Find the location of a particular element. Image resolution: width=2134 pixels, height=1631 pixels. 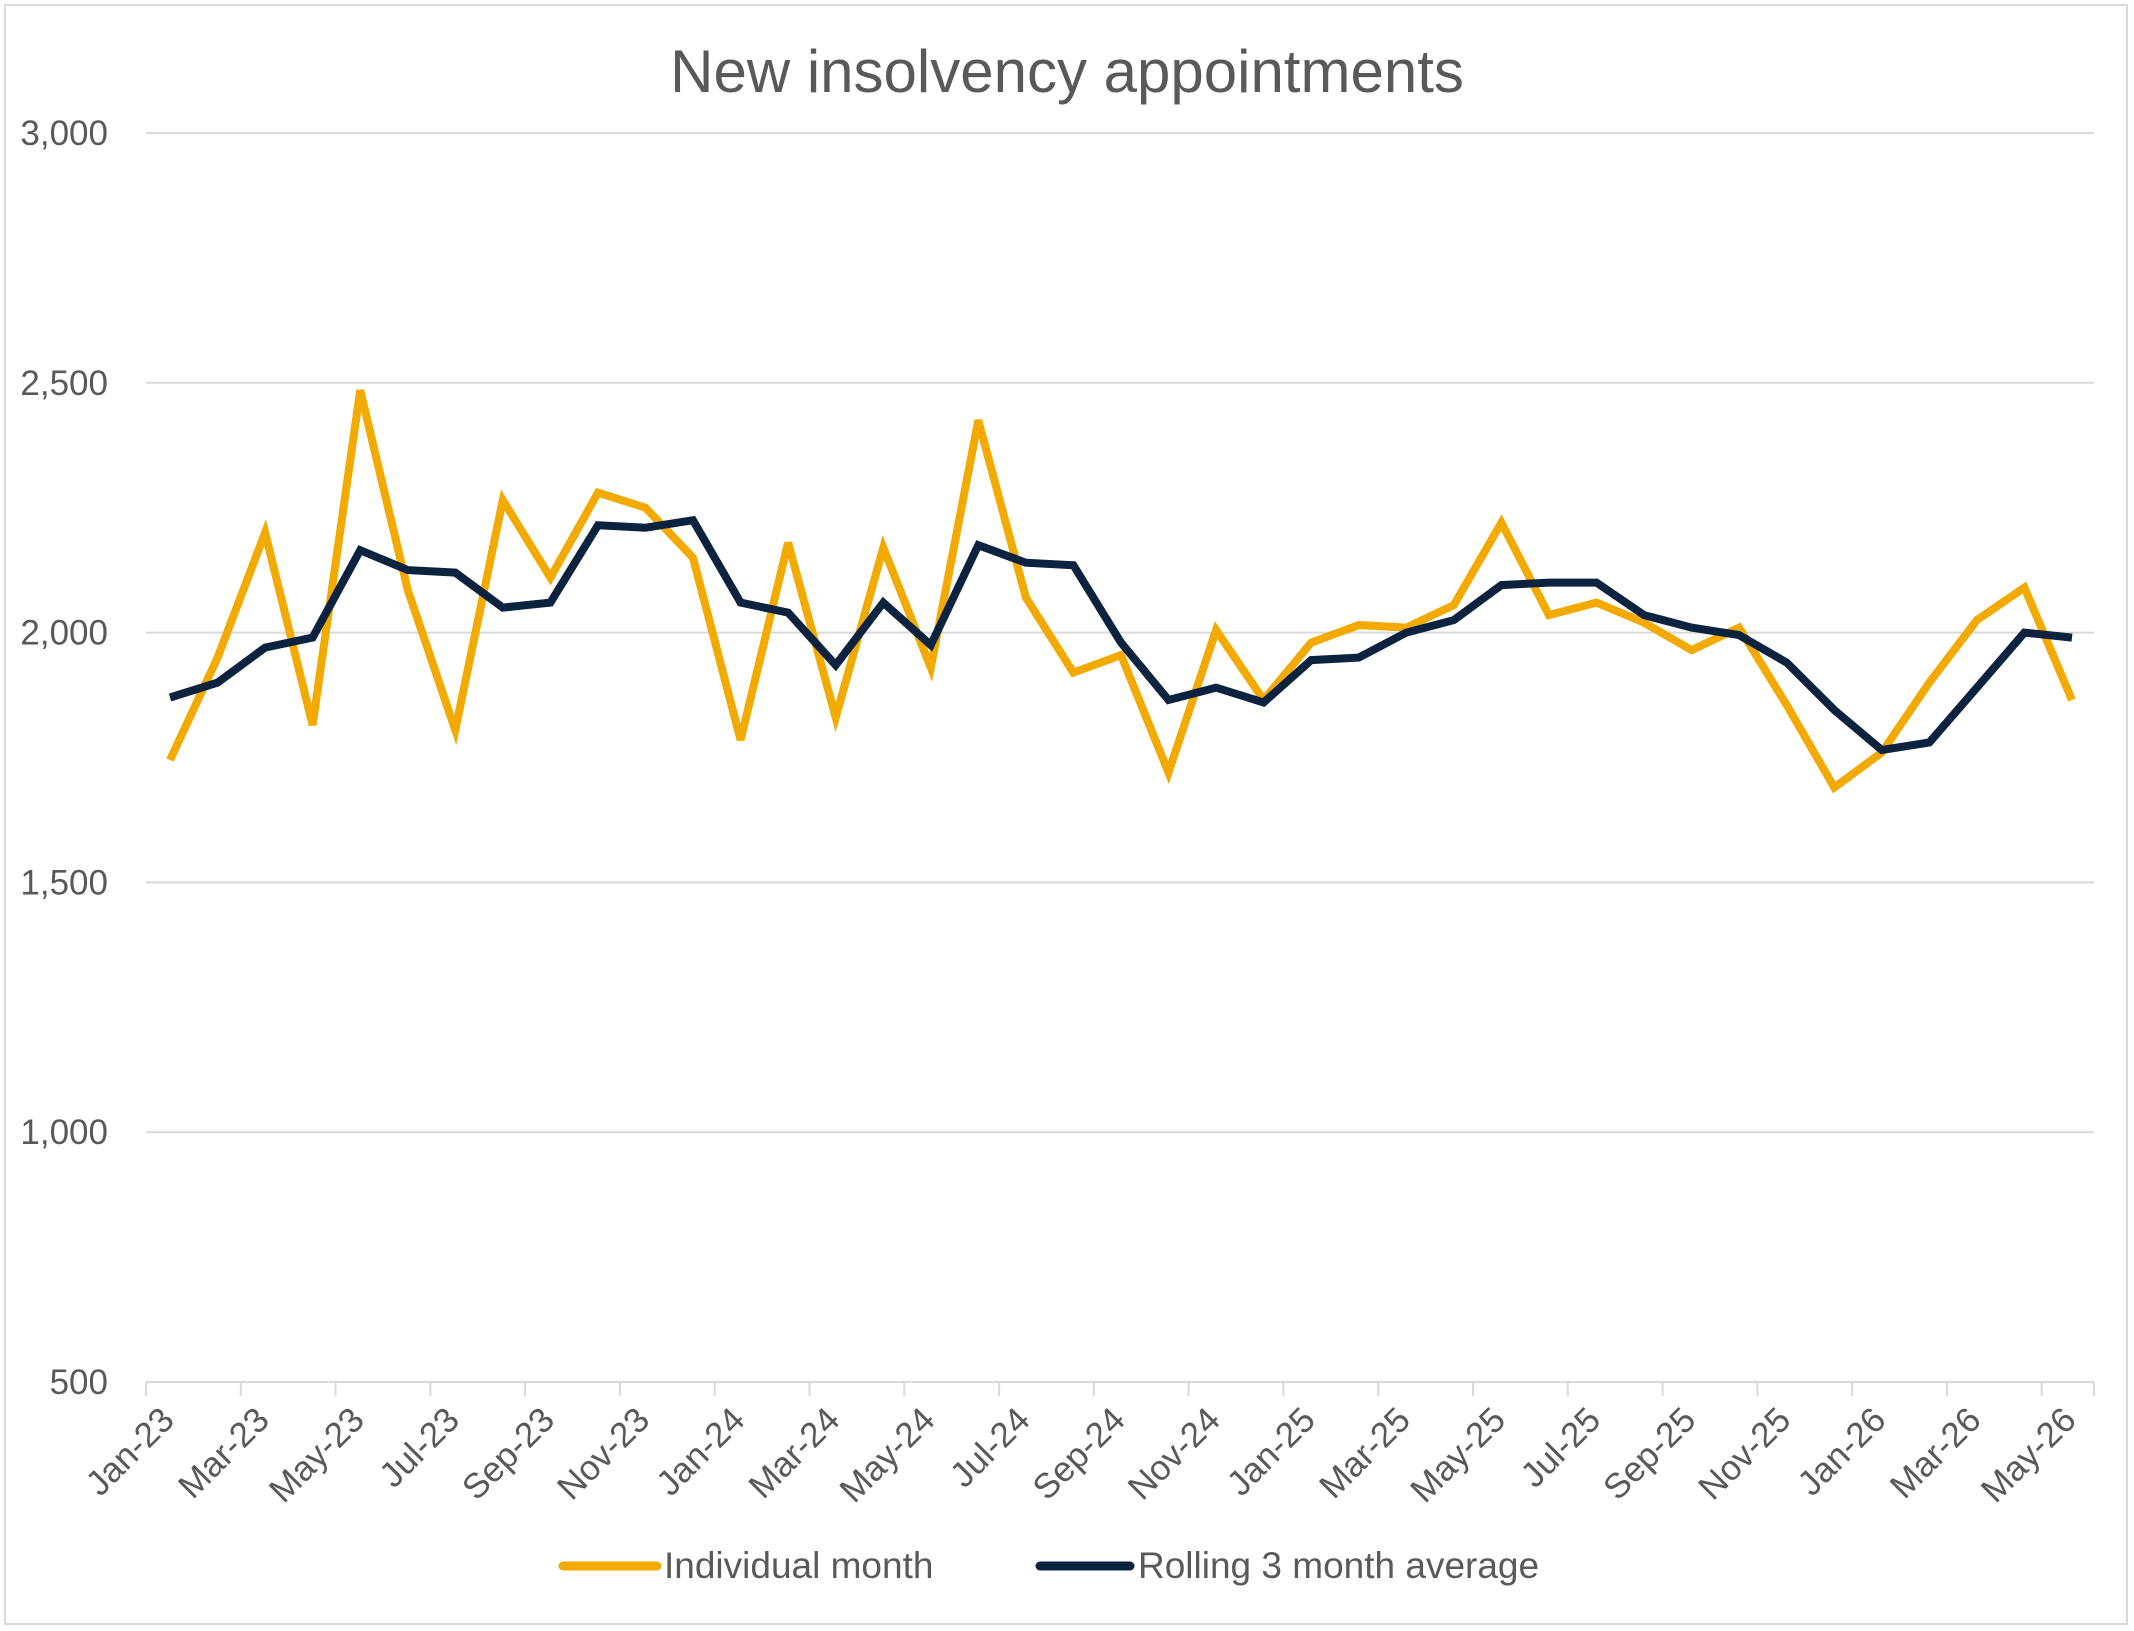

x-tick-label: Jul-24 is located at coordinates (990, 1447).